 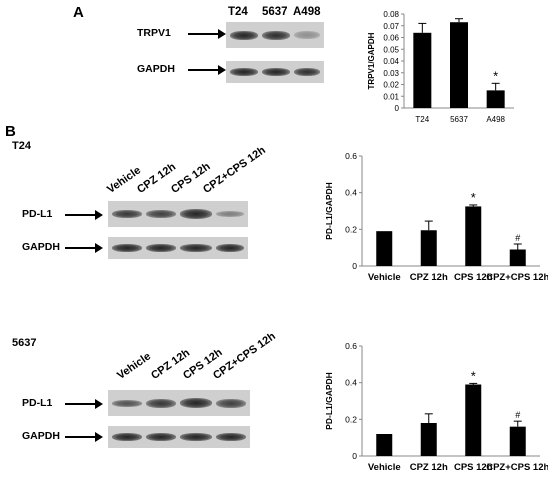 What do you see at coordinates (207, 70) in the screenshot?
I see `arrow-gapdh-a` at bounding box center [207, 70].